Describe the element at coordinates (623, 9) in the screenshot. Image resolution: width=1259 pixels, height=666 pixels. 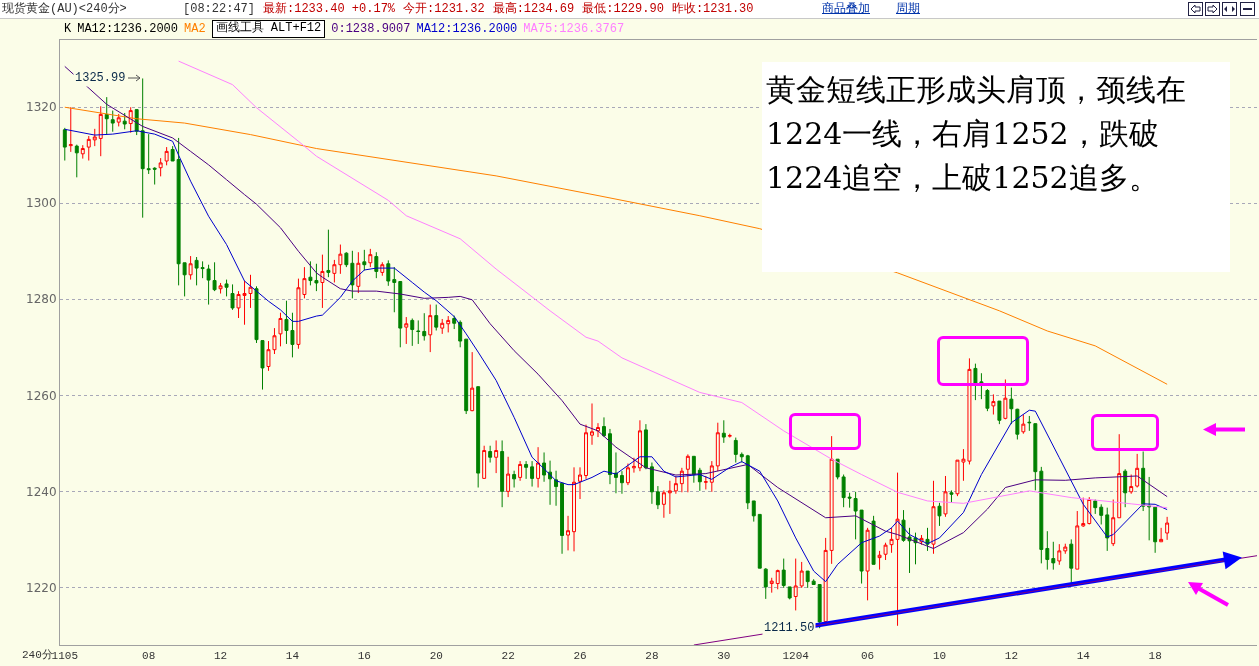
I see `text: 最低:1229.90` at that location.